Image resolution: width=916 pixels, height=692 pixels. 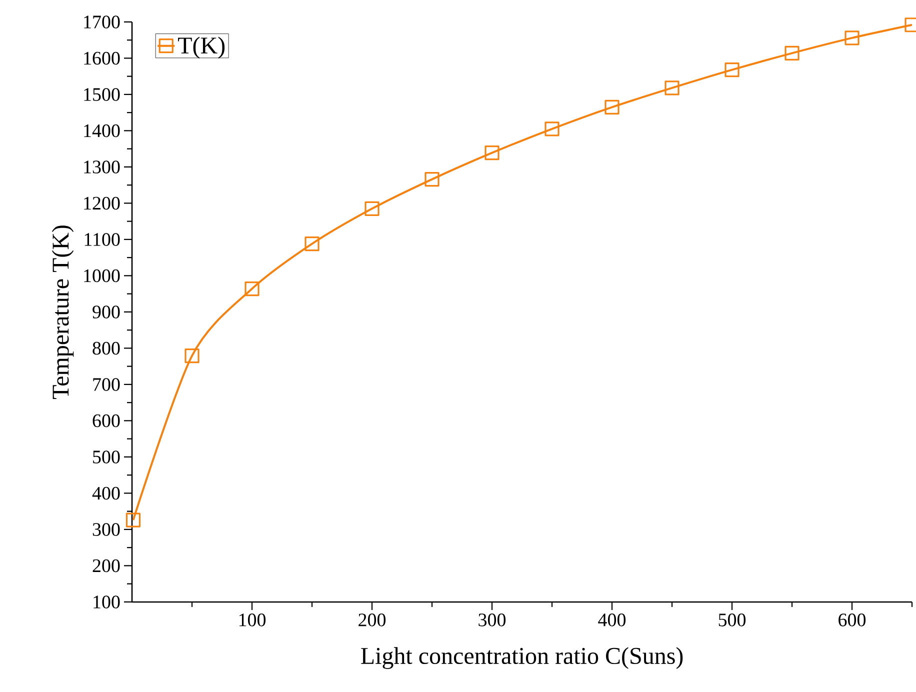 What do you see at coordinates (106, 457) in the screenshot?
I see `y-tick-label: 500` at bounding box center [106, 457].